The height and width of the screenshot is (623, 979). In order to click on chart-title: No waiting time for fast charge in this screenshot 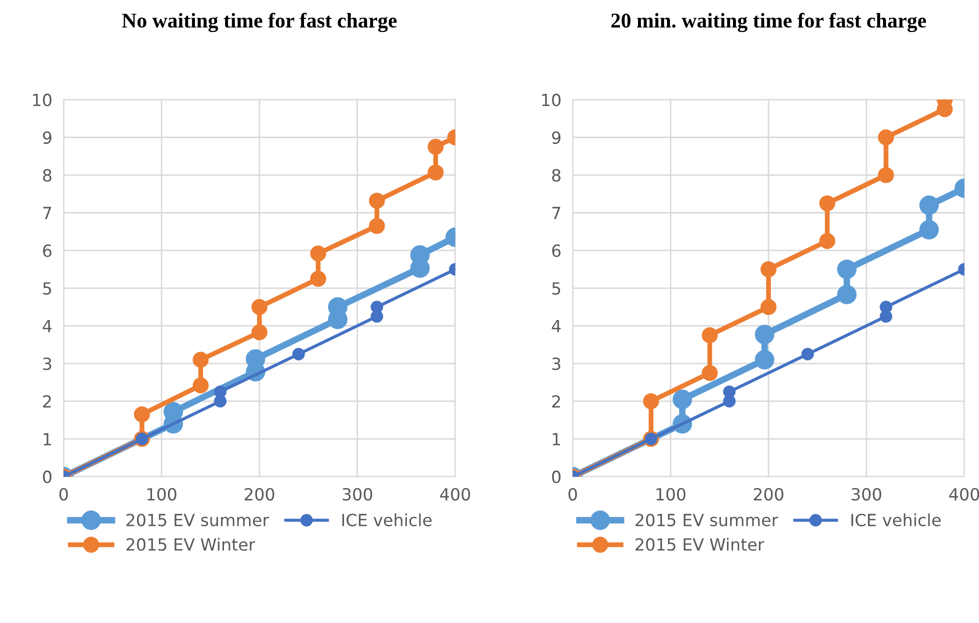, I will do `click(259, 22)`.